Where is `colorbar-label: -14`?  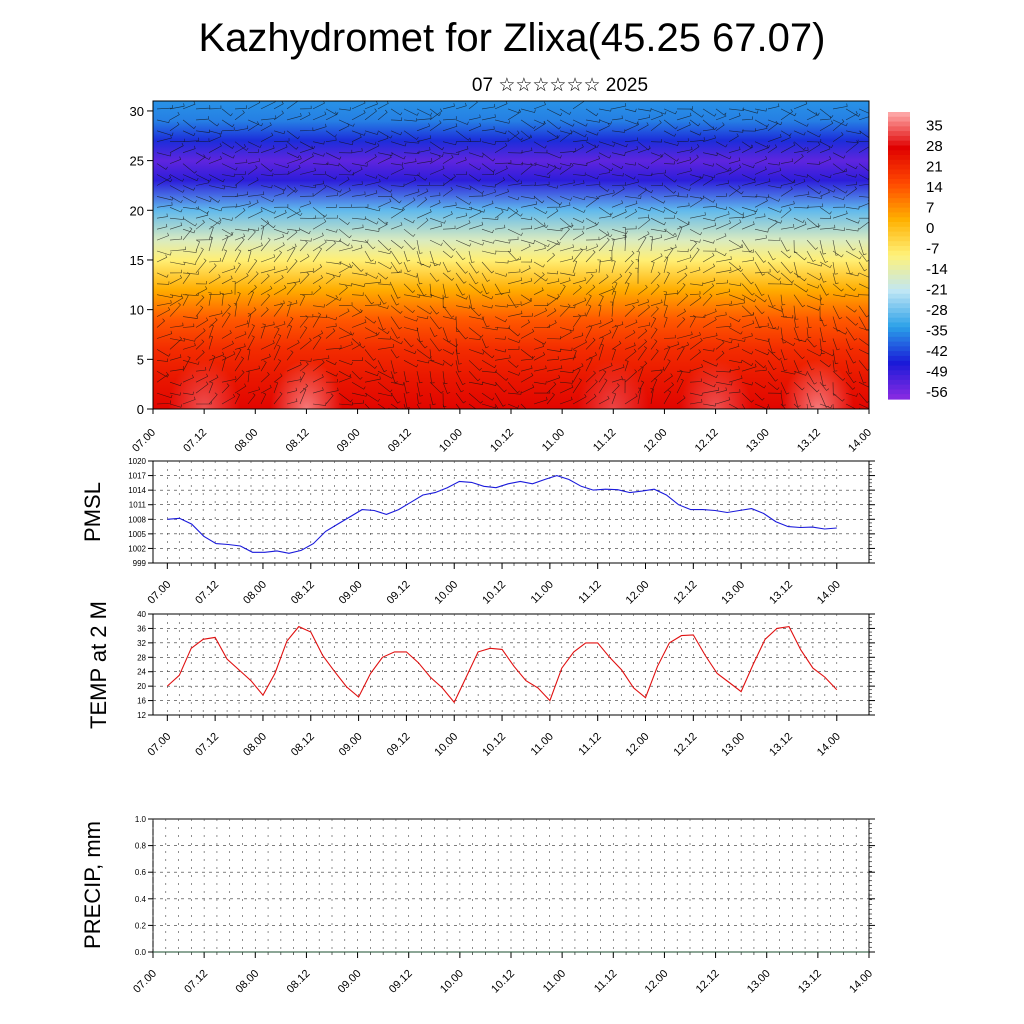 colorbar-label: -14 is located at coordinates (937, 269).